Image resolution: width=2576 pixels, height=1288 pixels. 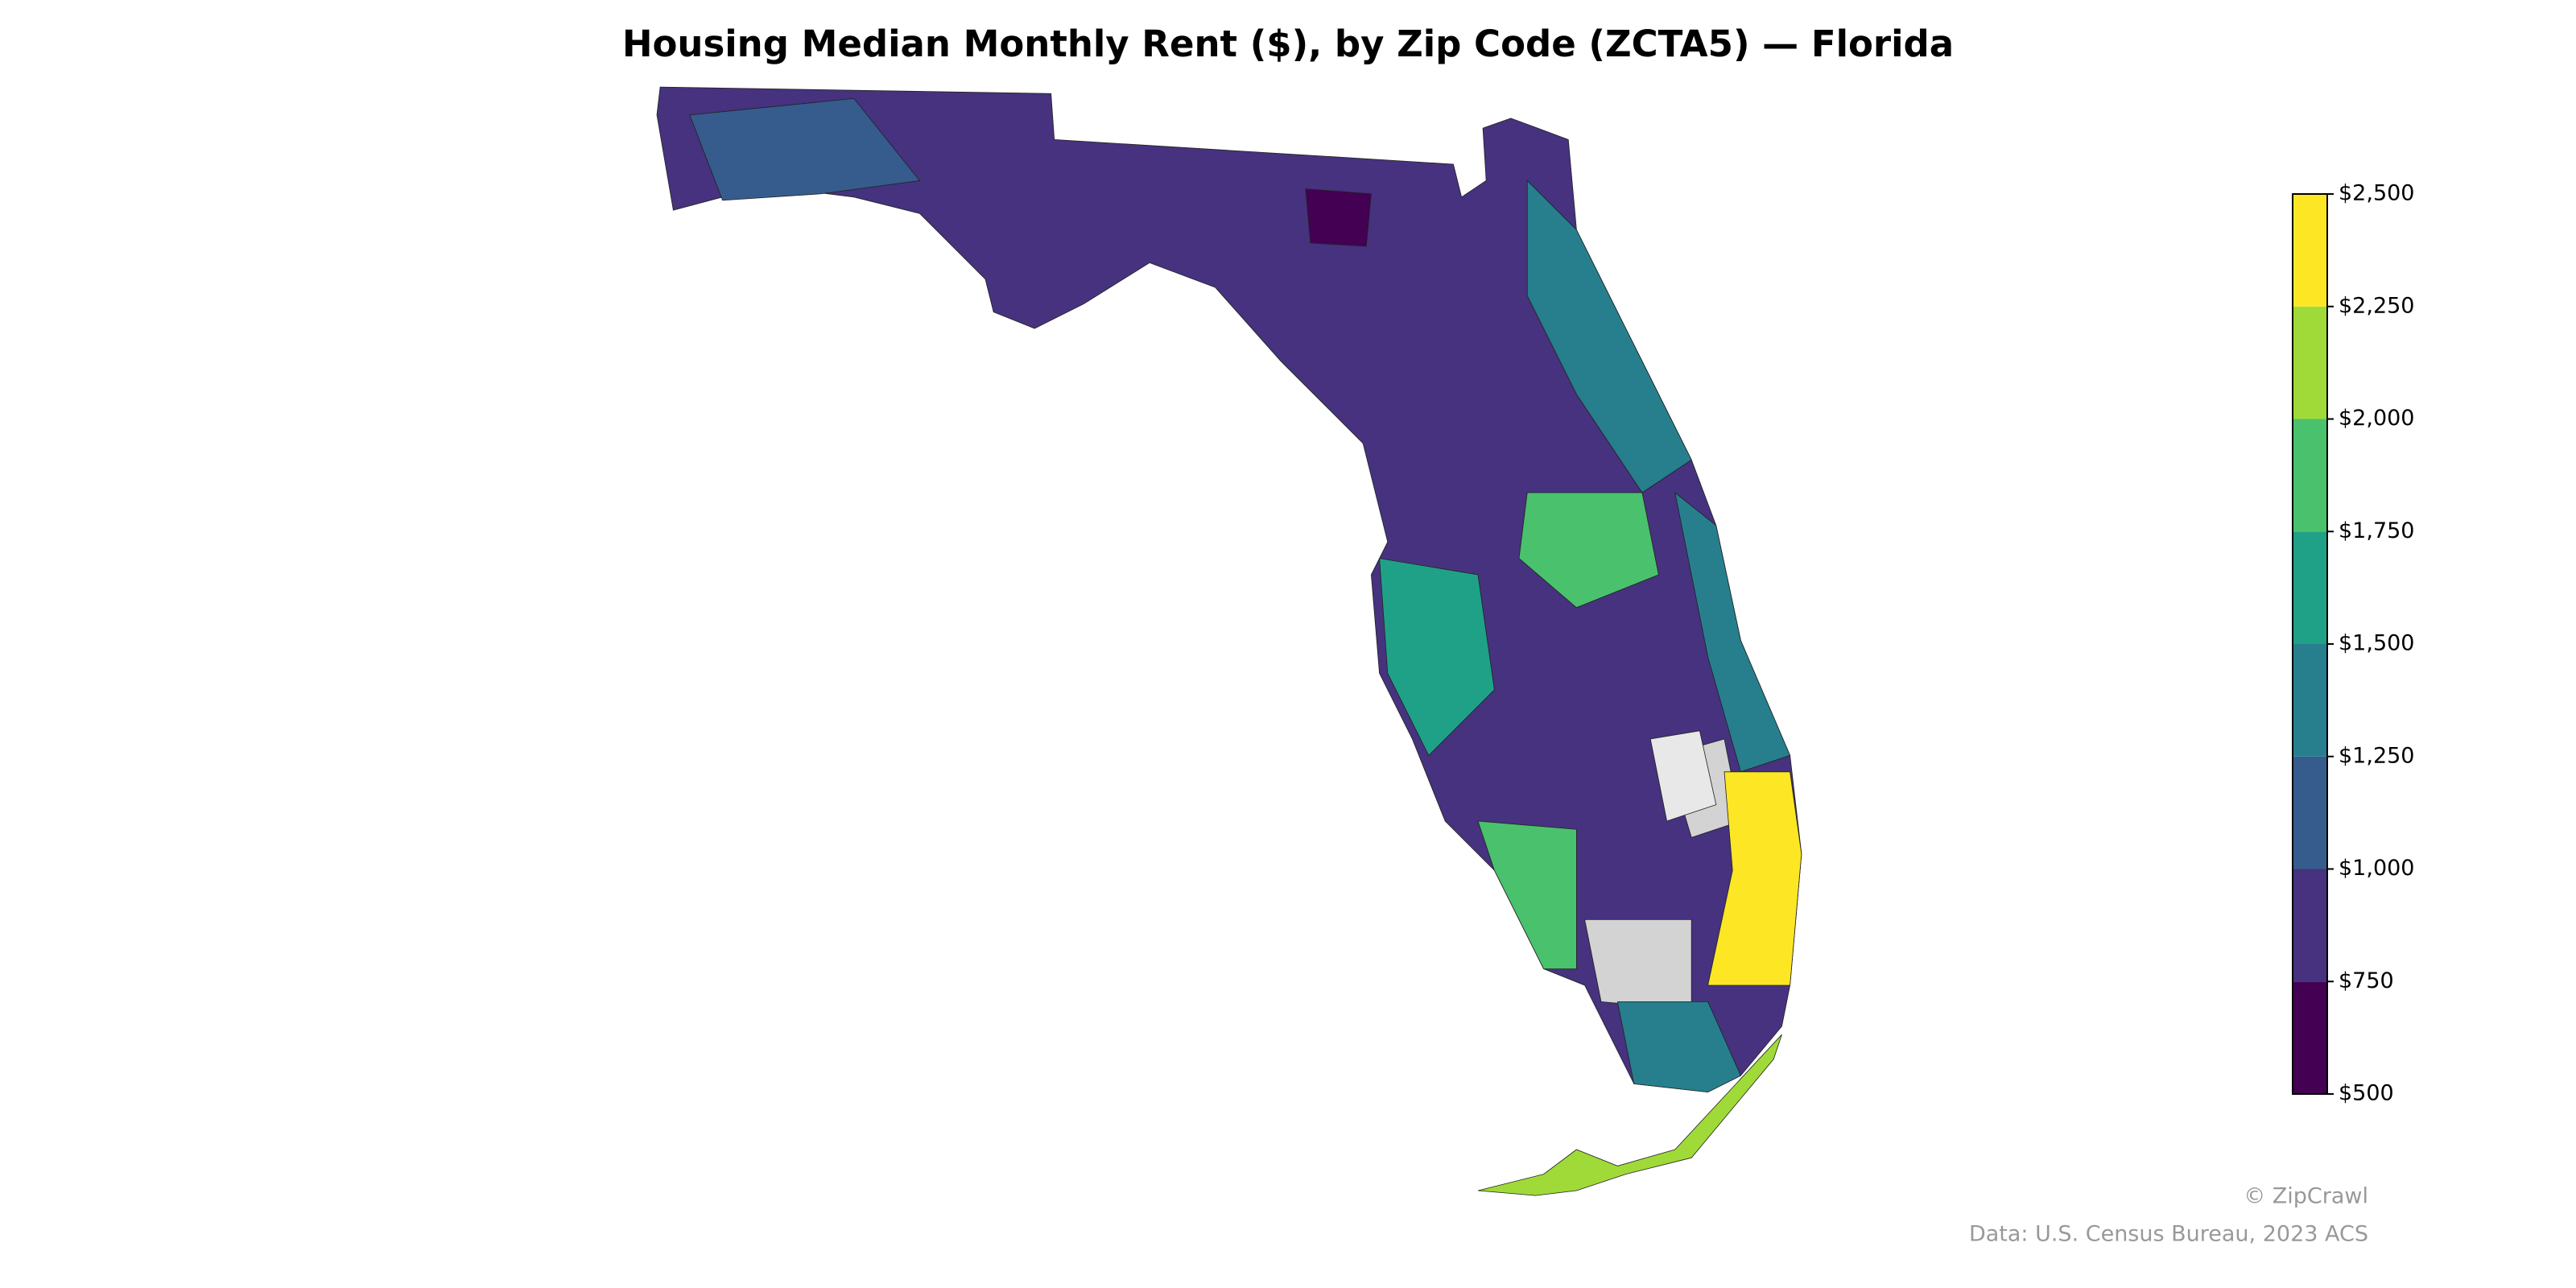 I want to click on colorbar-tick-label: $1,500, so click(x=2376, y=643).